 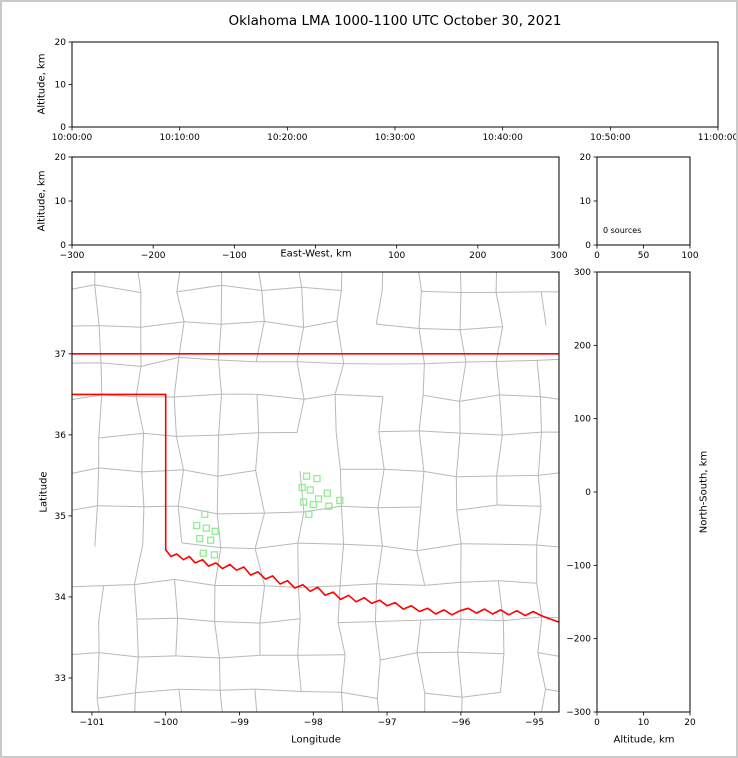 What do you see at coordinates (534, 723) in the screenshot?
I see `x-tick-label: −95` at bounding box center [534, 723].